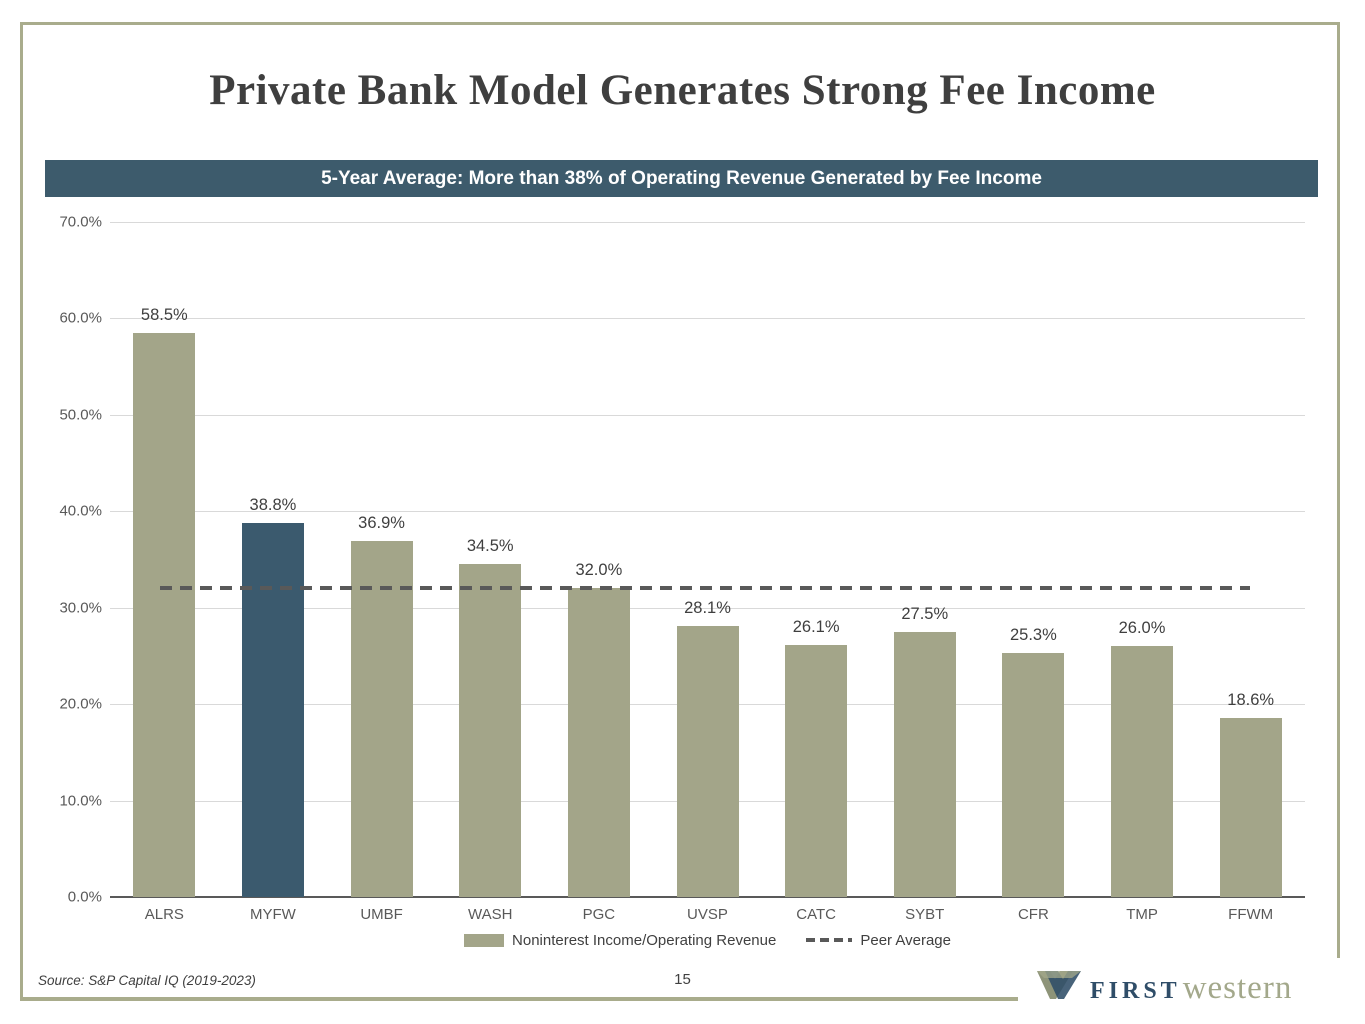 This screenshot has width=1365, height=1024. What do you see at coordinates (164, 614) in the screenshot?
I see `bar-alrs` at bounding box center [164, 614].